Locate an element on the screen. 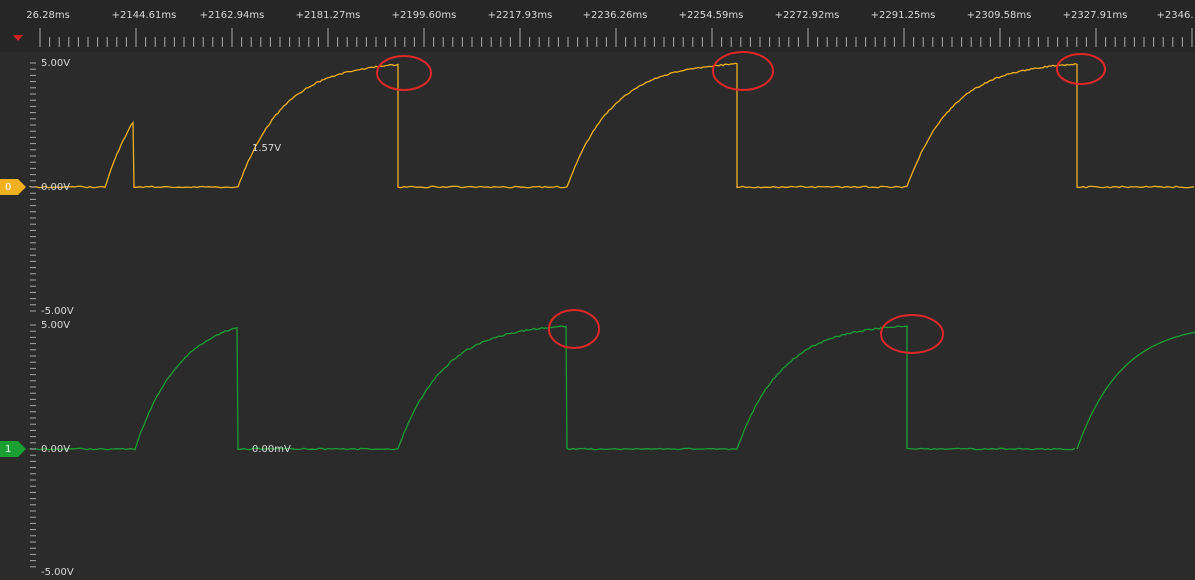 The image size is (1195, 580). time-label: +2254.59ms is located at coordinates (711, 15).